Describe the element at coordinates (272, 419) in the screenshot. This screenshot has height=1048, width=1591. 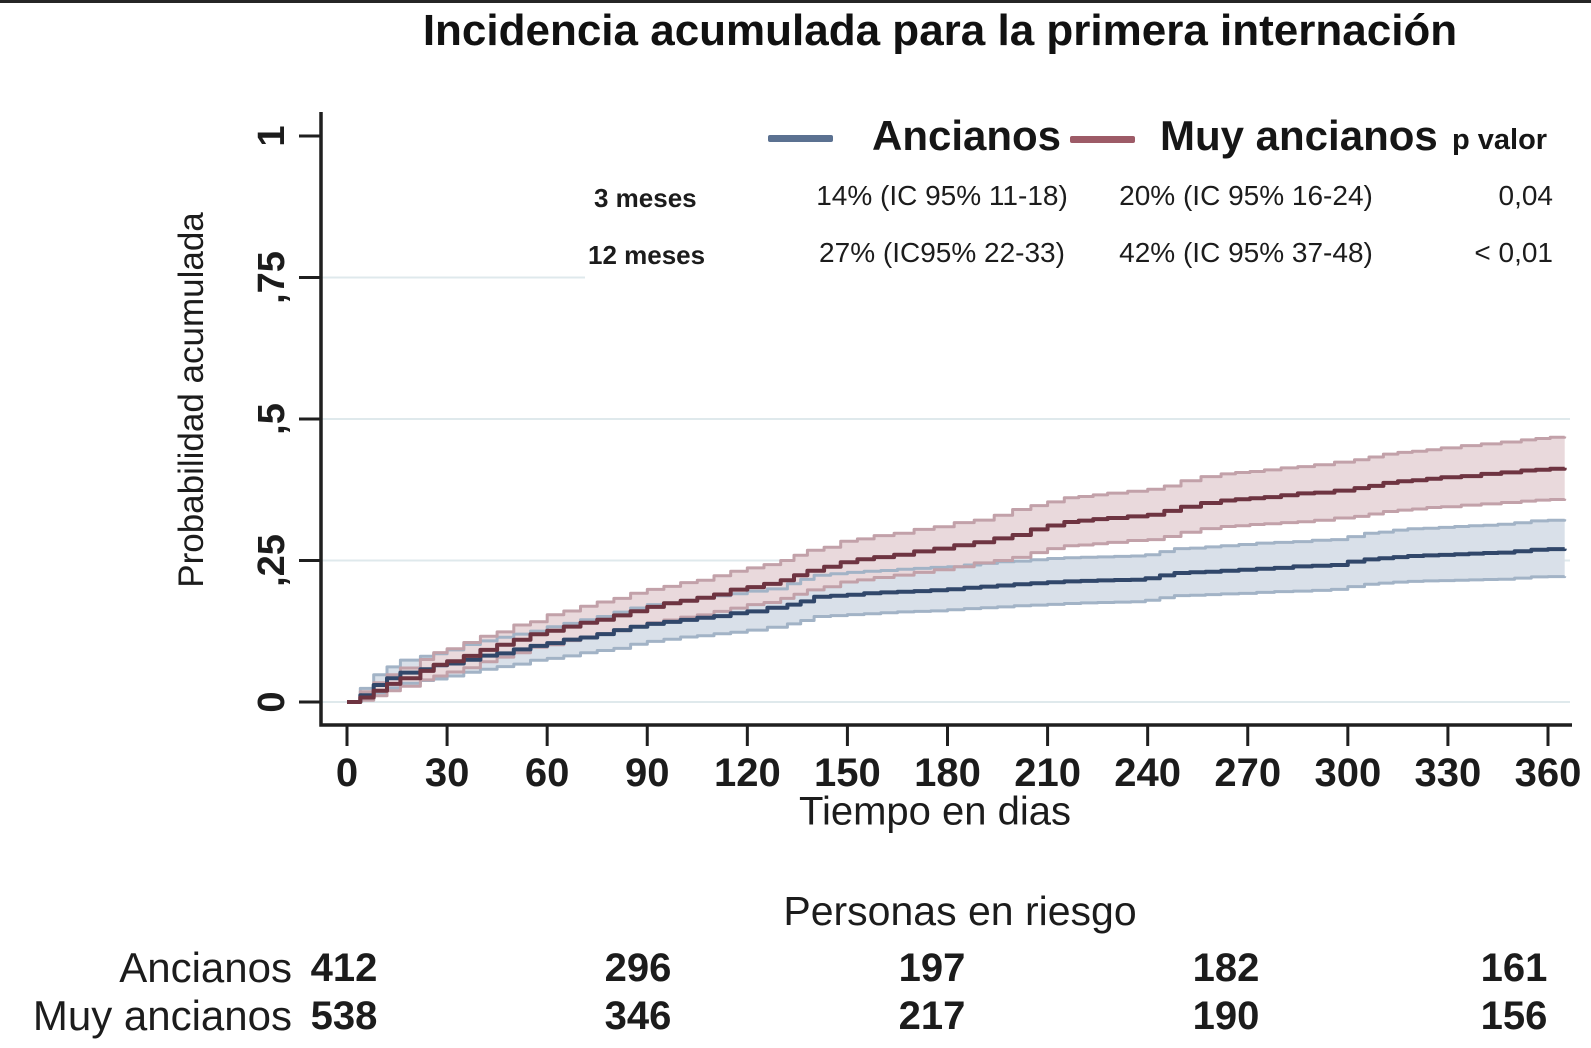
I see `y-tick-label: ,5` at that location.